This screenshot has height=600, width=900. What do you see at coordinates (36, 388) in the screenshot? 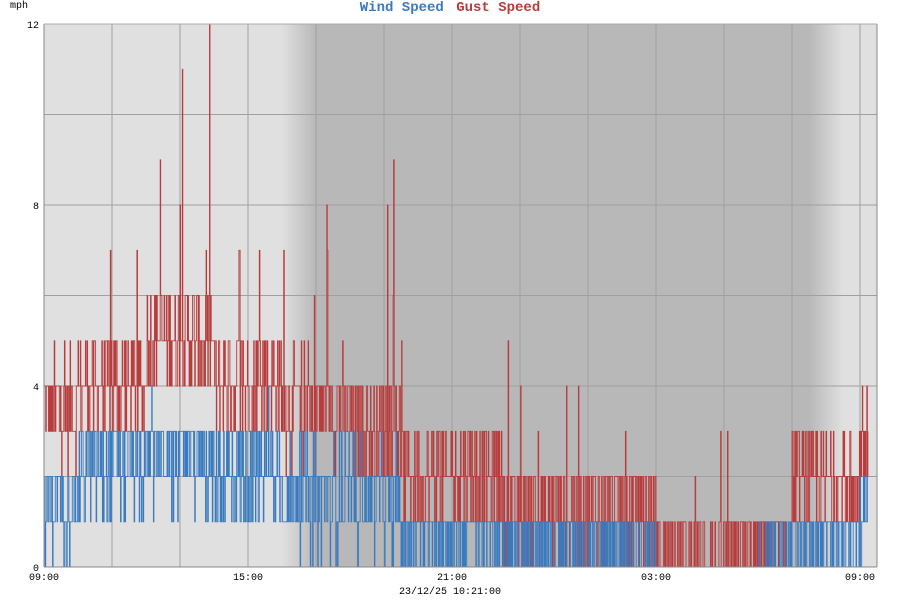
I see `y-tick-label: 4` at bounding box center [36, 388].